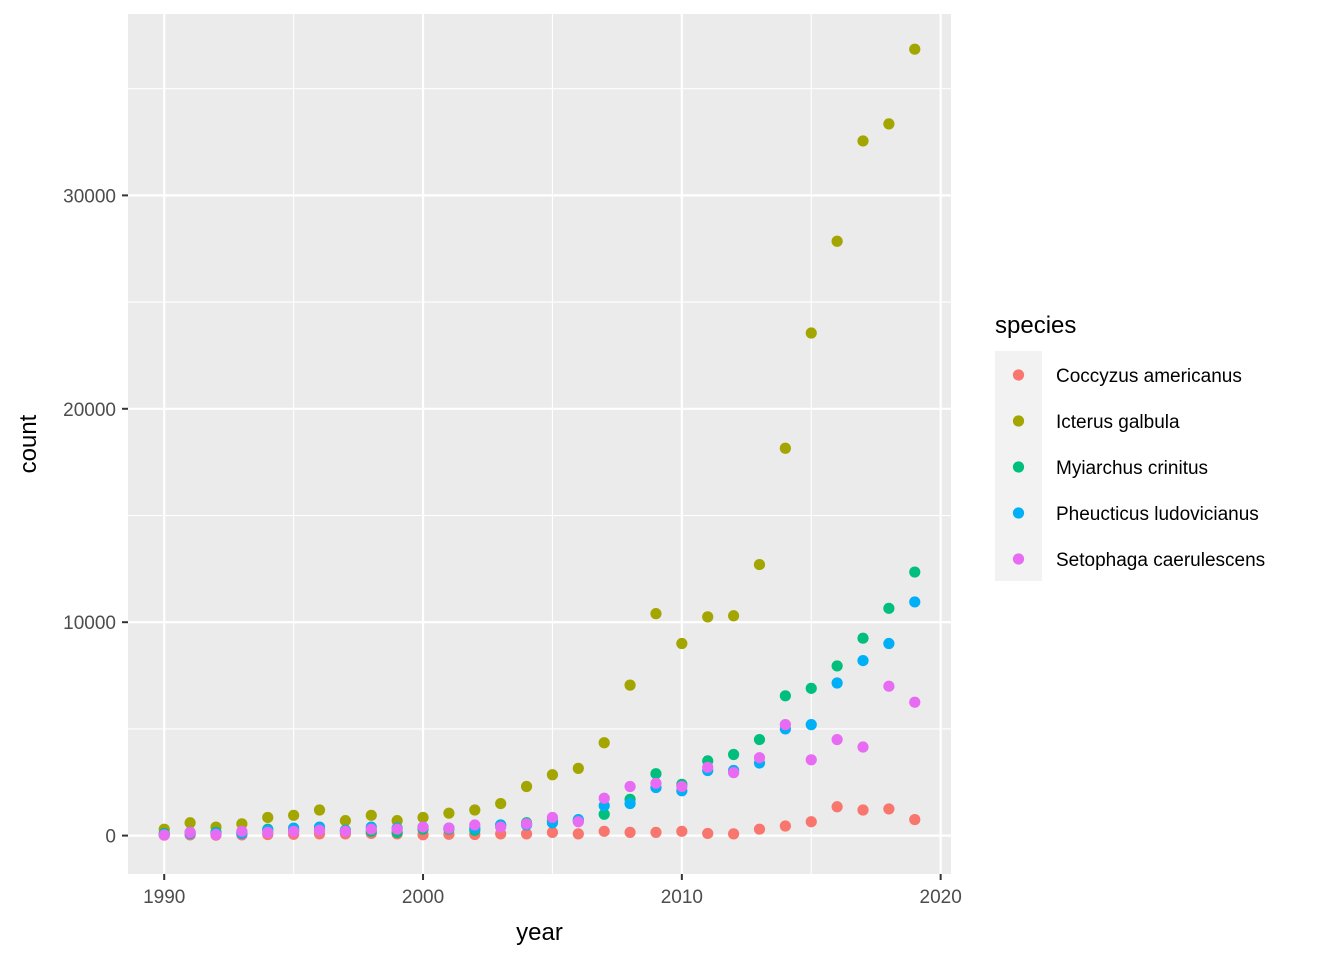 Image resolution: width=1344 pixels, height=960 pixels. Describe the element at coordinates (164, 897) in the screenshot. I see `x-tick-label: 1990` at that location.